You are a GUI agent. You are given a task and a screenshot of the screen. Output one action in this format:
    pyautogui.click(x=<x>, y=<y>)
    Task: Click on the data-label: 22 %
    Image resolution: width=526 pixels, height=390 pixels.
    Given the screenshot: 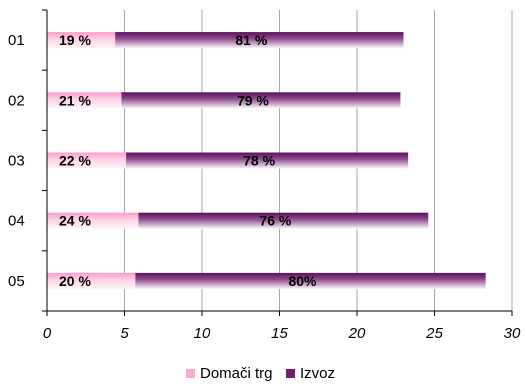 What is the action you would take?
    pyautogui.click(x=75, y=161)
    